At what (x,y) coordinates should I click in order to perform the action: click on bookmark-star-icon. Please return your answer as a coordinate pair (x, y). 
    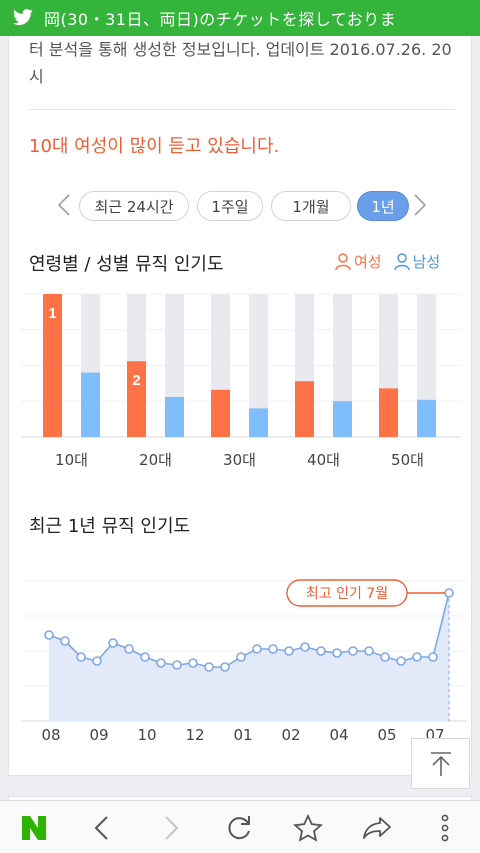
    Looking at the image, I should click on (308, 828).